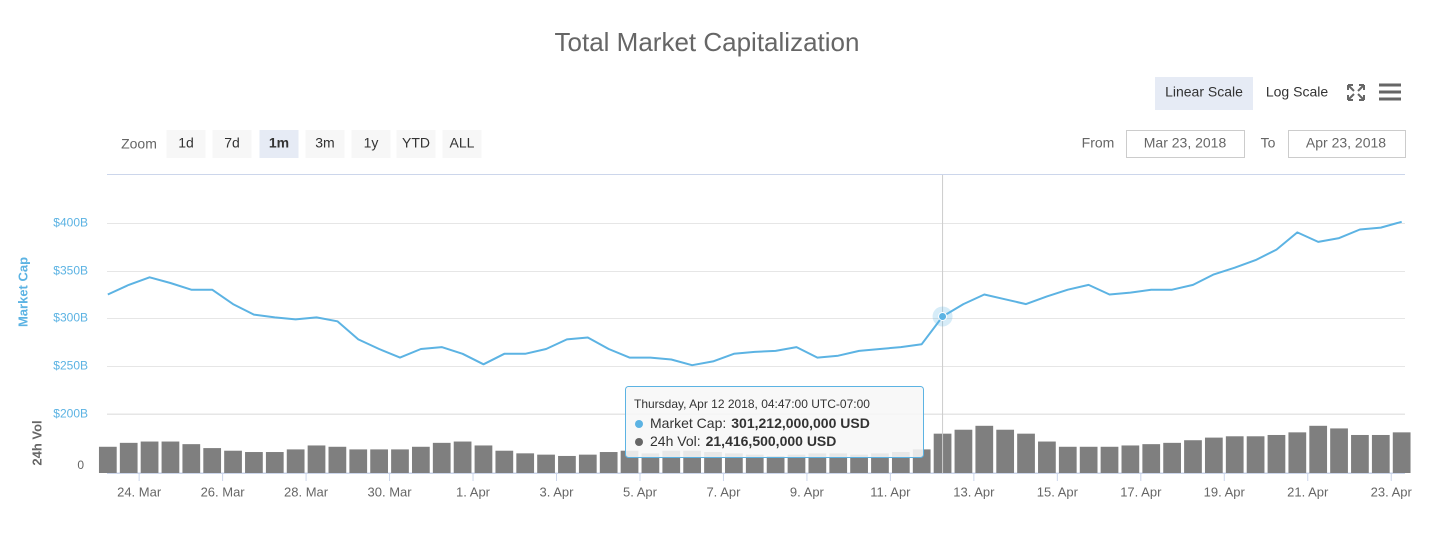 This screenshot has width=1436, height=533. I want to click on to-input, so click(1347, 144).